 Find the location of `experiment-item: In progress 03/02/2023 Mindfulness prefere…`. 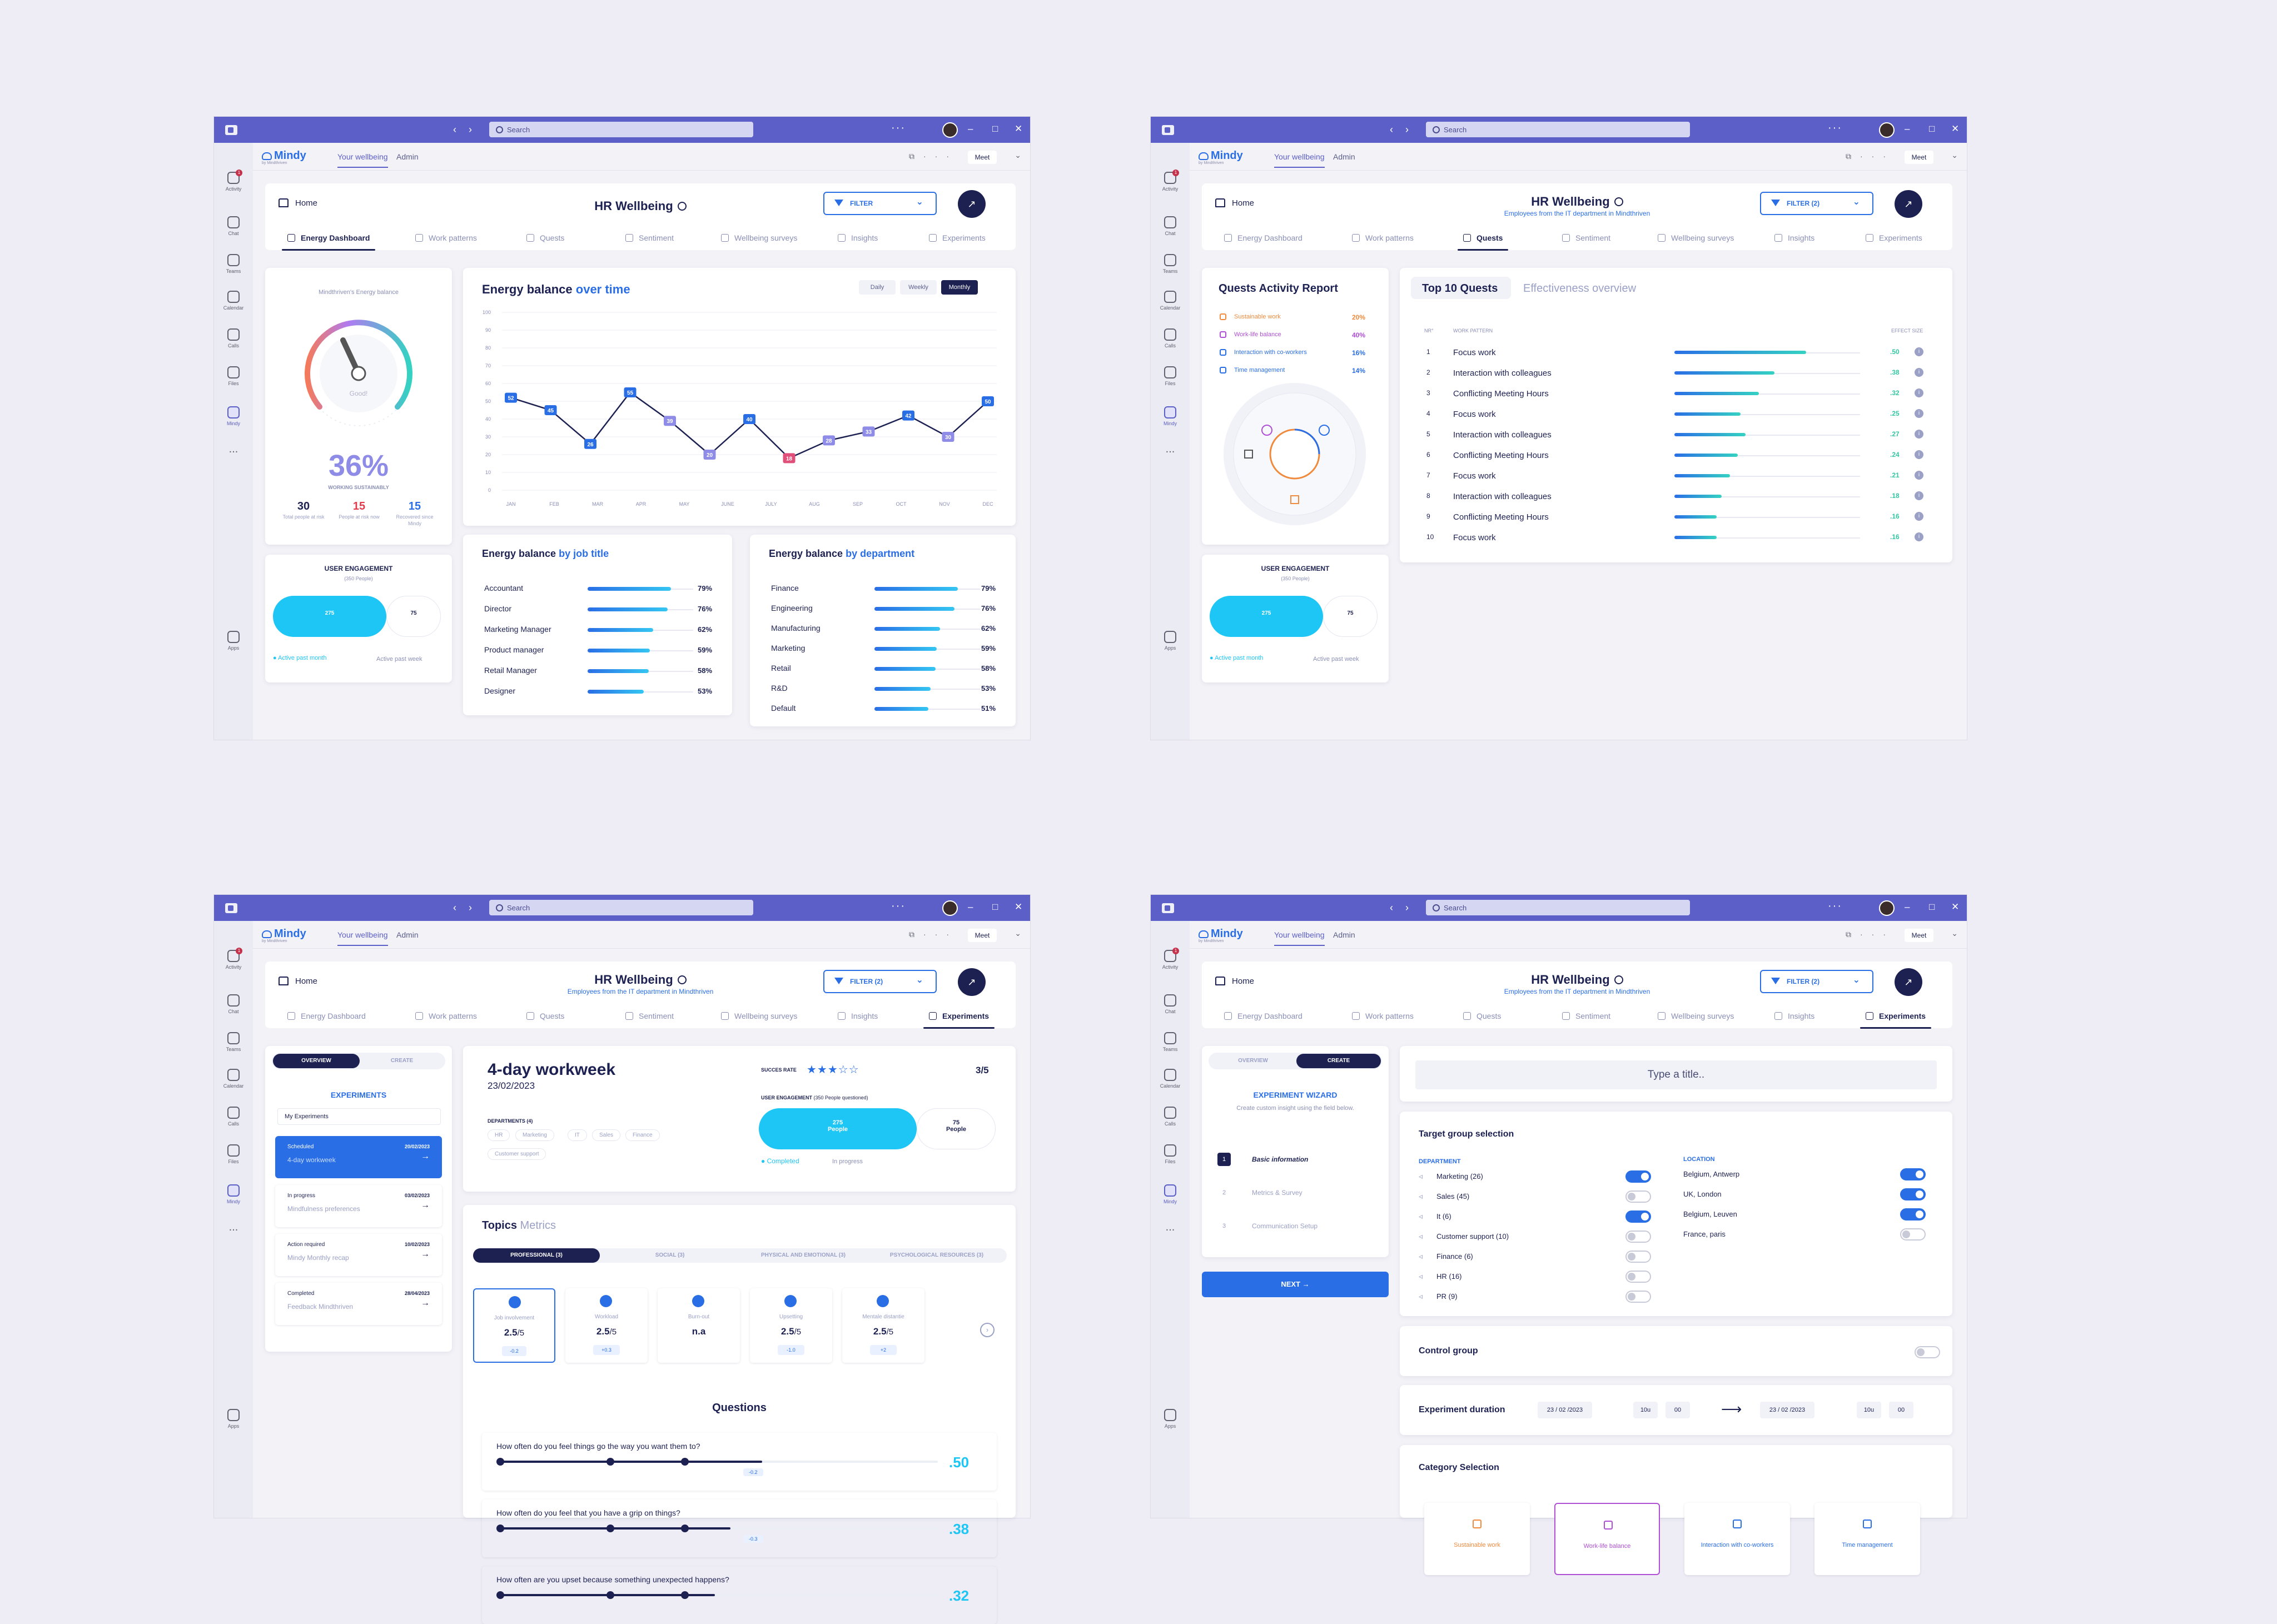

experiment-item: In progress 03/02/2023 Mindfulness prefere… is located at coordinates (358, 1206).